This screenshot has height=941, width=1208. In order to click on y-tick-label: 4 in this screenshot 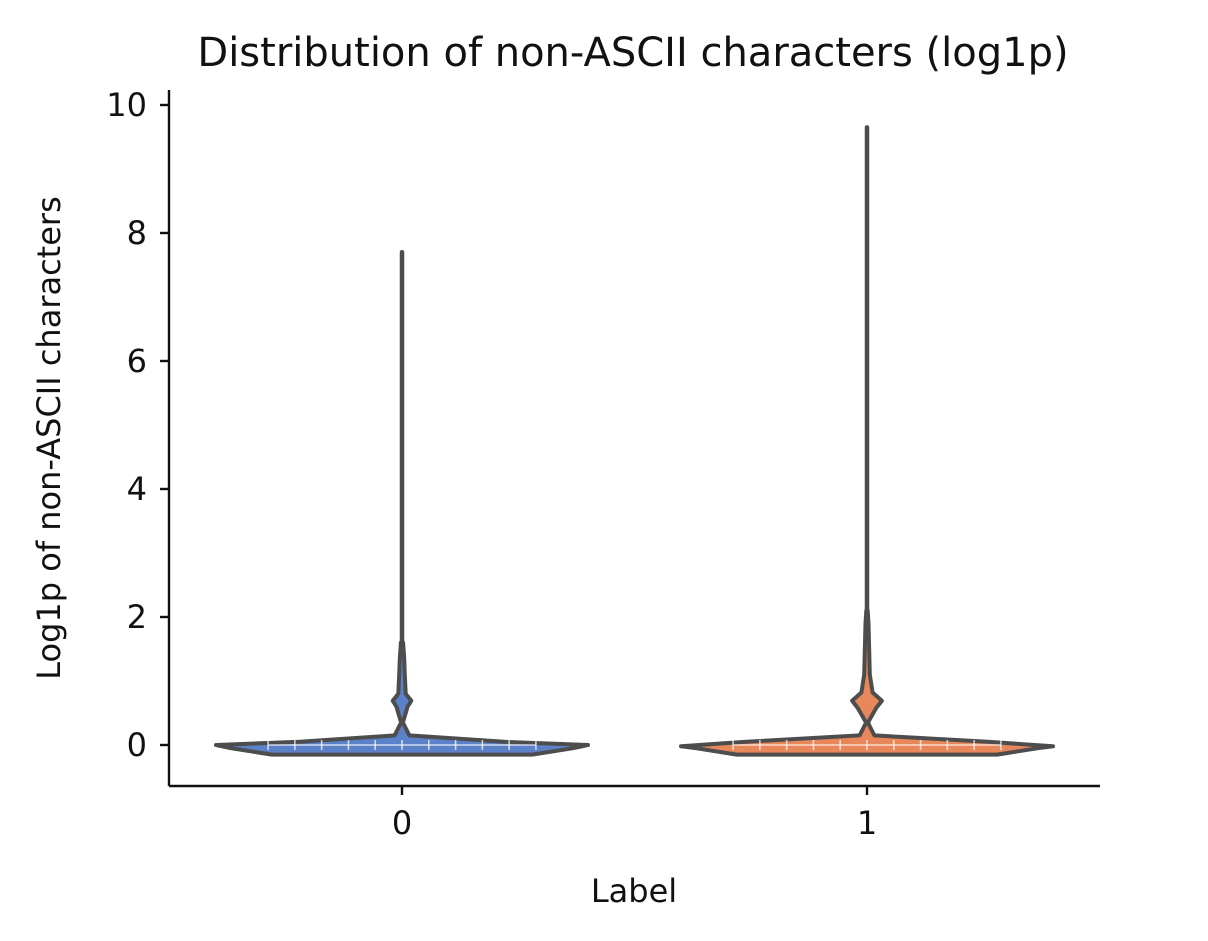, I will do `click(137, 489)`.